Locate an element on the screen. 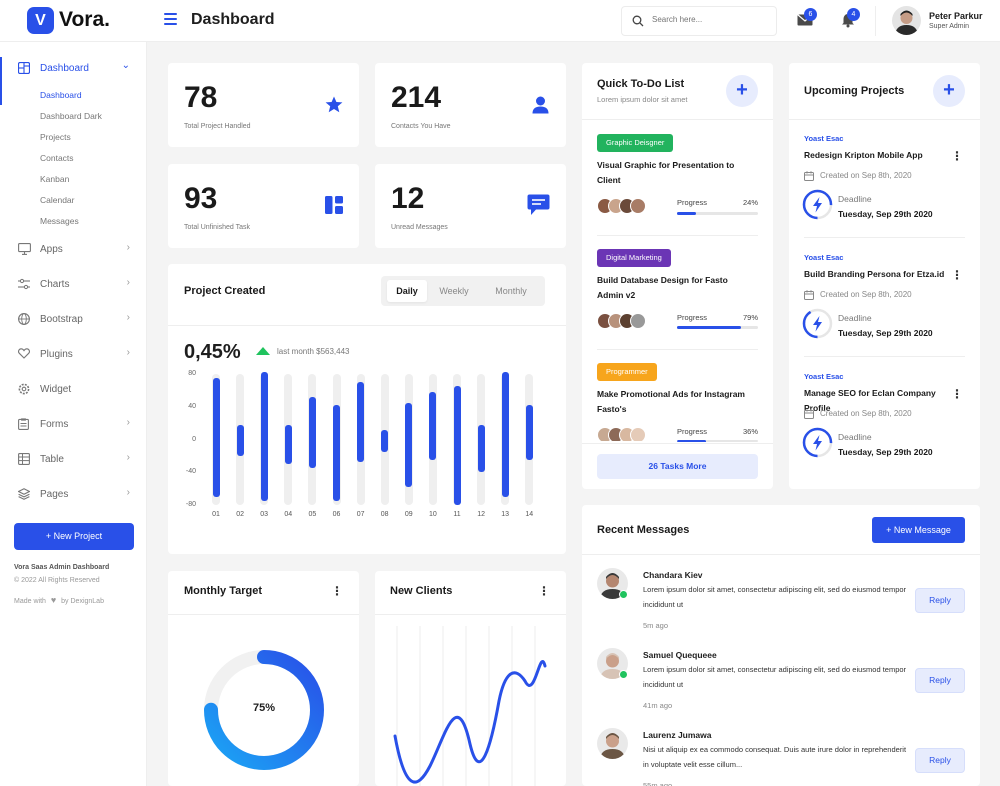 The width and height of the screenshot is (1000, 786). item-divider is located at coordinates (884, 237).